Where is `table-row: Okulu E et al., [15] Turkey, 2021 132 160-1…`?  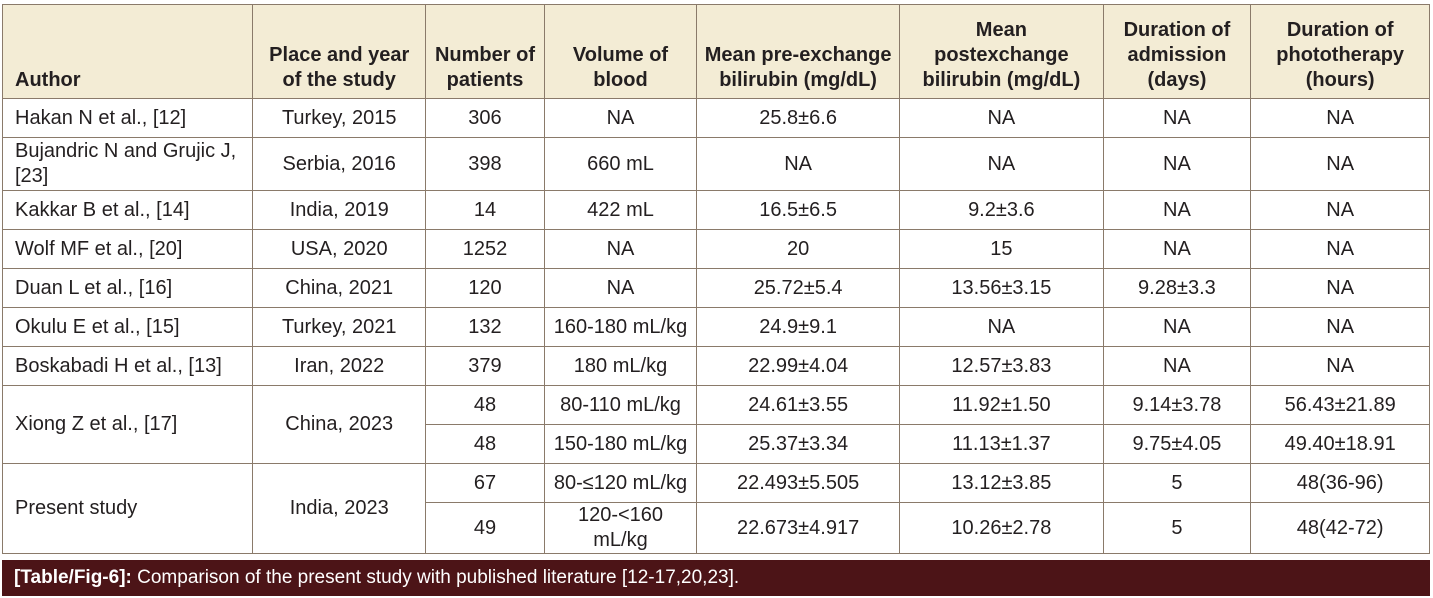
table-row: Okulu E et al., [15] Turkey, 2021 132 160-1… is located at coordinates (715, 327).